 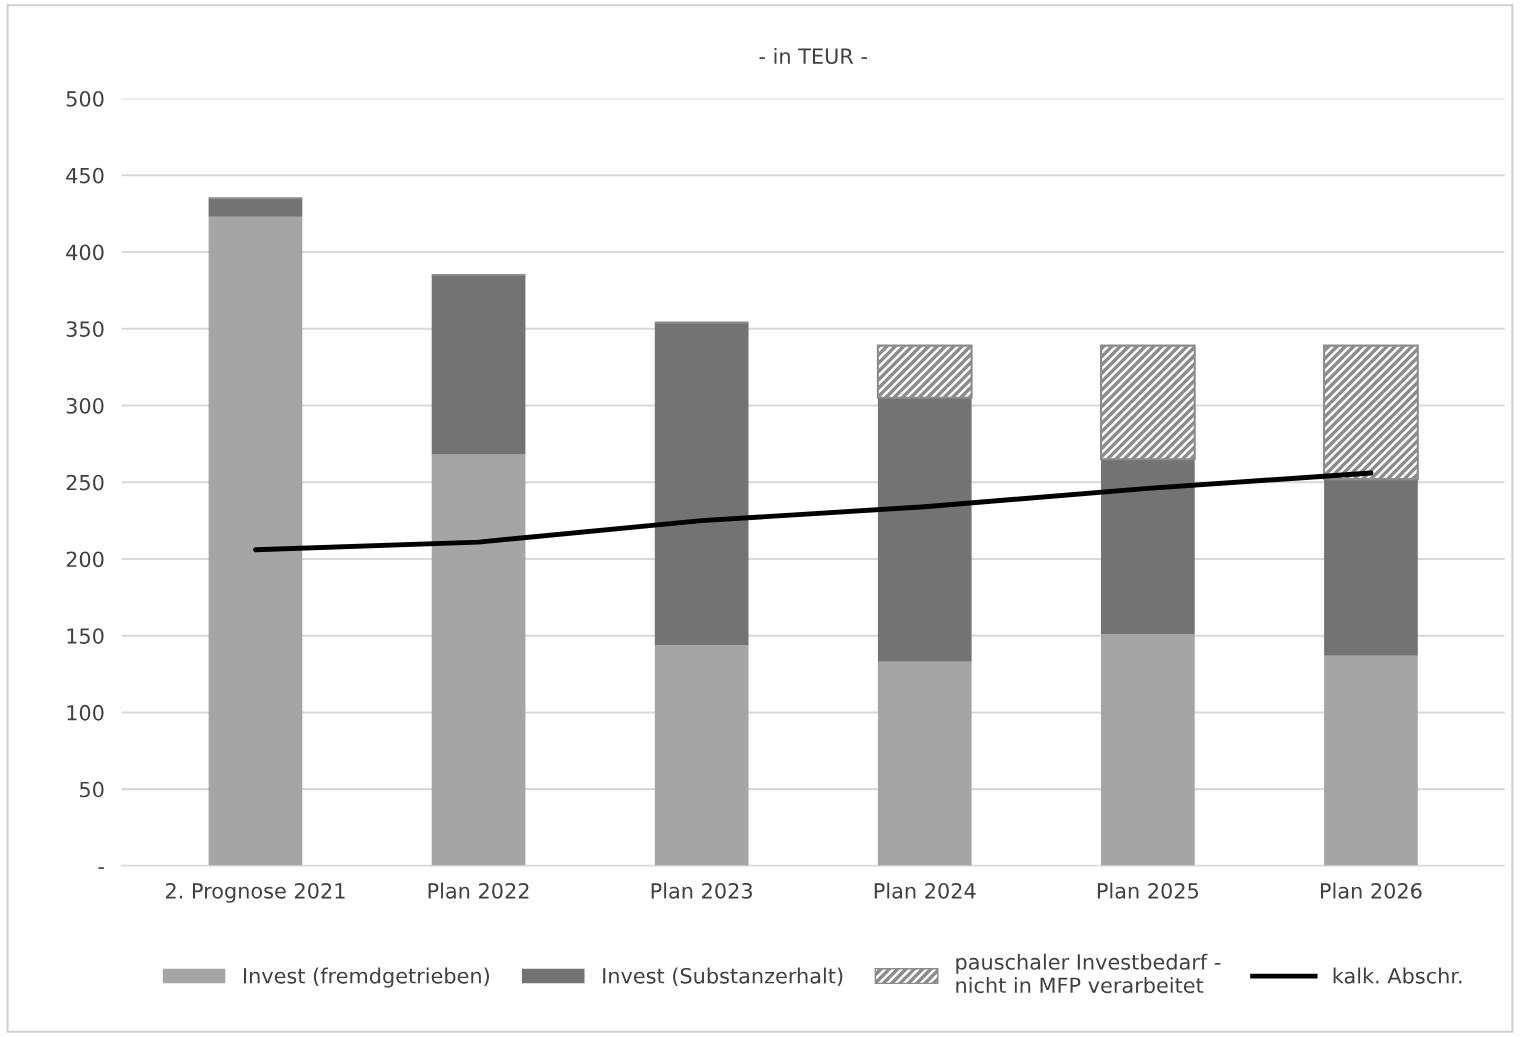 I want to click on legend-label: Invest (Substanzerhalt), so click(x=723, y=977).